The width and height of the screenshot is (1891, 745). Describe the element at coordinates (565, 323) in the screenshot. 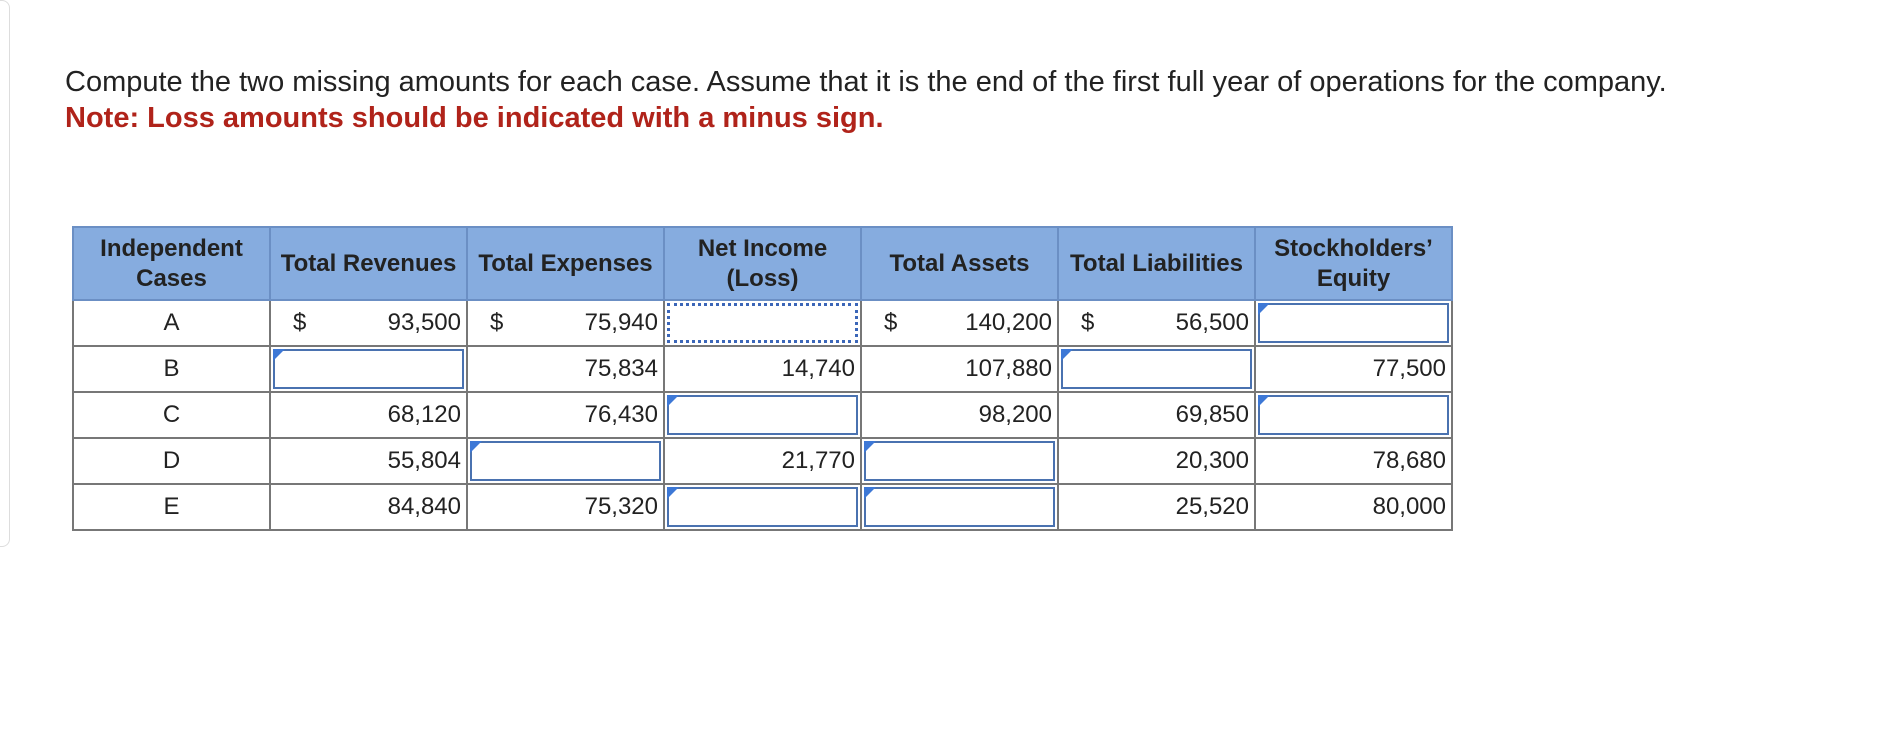

I see `amount-cell: $75,940` at that location.